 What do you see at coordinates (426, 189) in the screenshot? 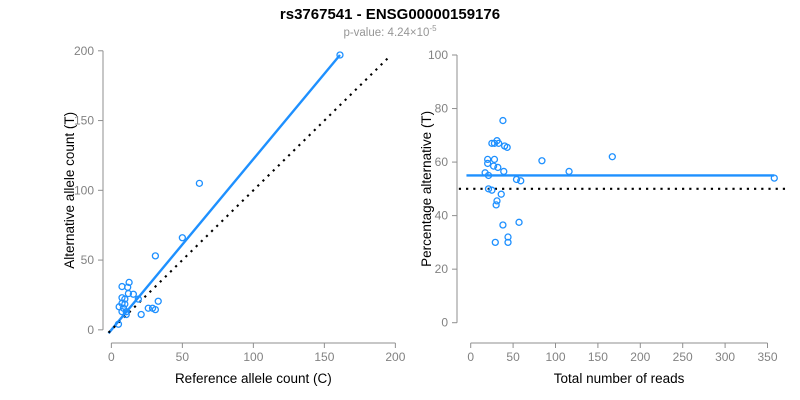
I see `y-axis-title: Percentage alternative (T)` at bounding box center [426, 189].